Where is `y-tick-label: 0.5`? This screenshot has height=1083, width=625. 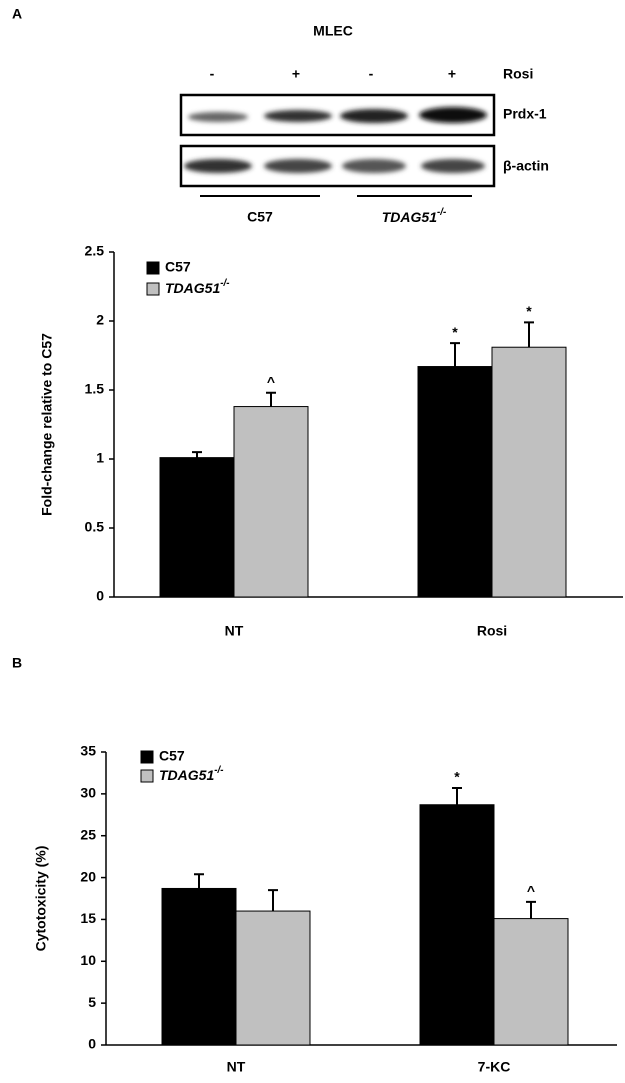 y-tick-label: 0.5 is located at coordinates (95, 527).